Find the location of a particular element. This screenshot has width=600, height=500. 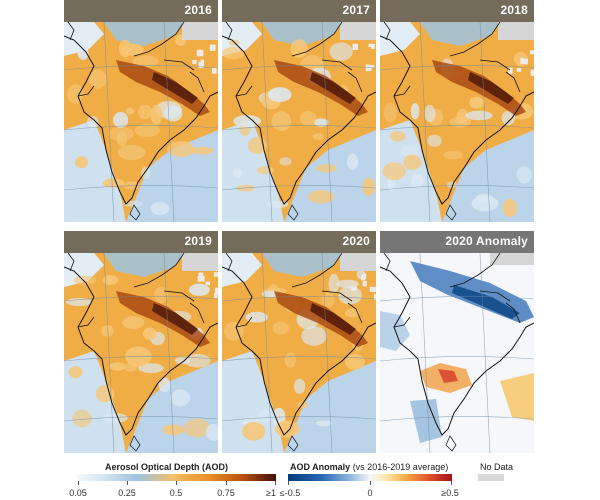

anomaly-tick-label: 0 is located at coordinates (370, 493).